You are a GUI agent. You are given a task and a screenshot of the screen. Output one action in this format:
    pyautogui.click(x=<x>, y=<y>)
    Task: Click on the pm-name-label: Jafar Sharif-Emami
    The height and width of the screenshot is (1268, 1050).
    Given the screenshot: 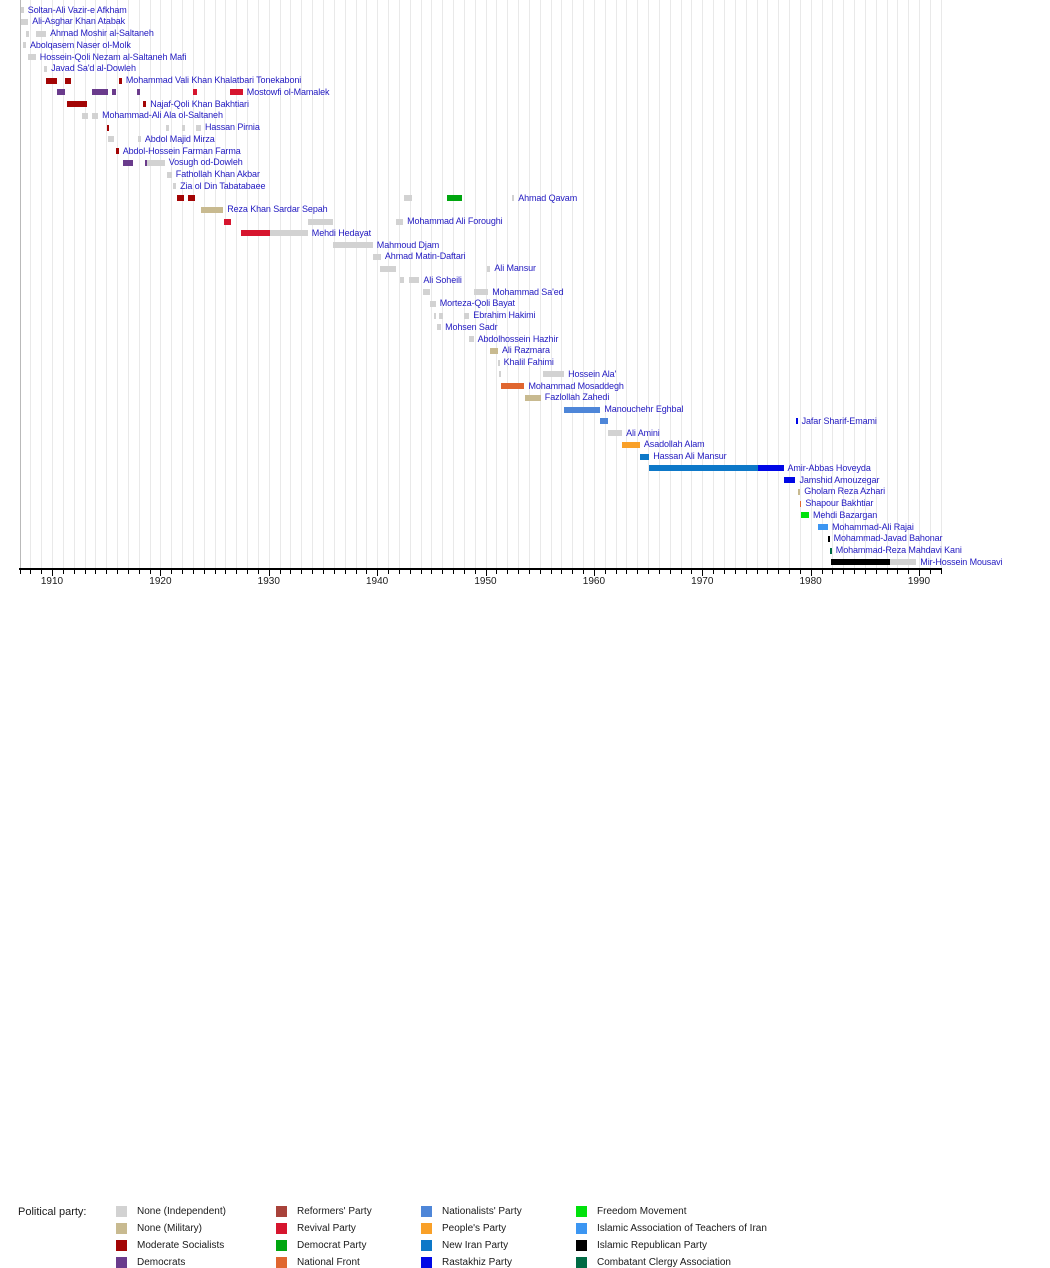 What is the action you would take?
    pyautogui.click(x=839, y=420)
    